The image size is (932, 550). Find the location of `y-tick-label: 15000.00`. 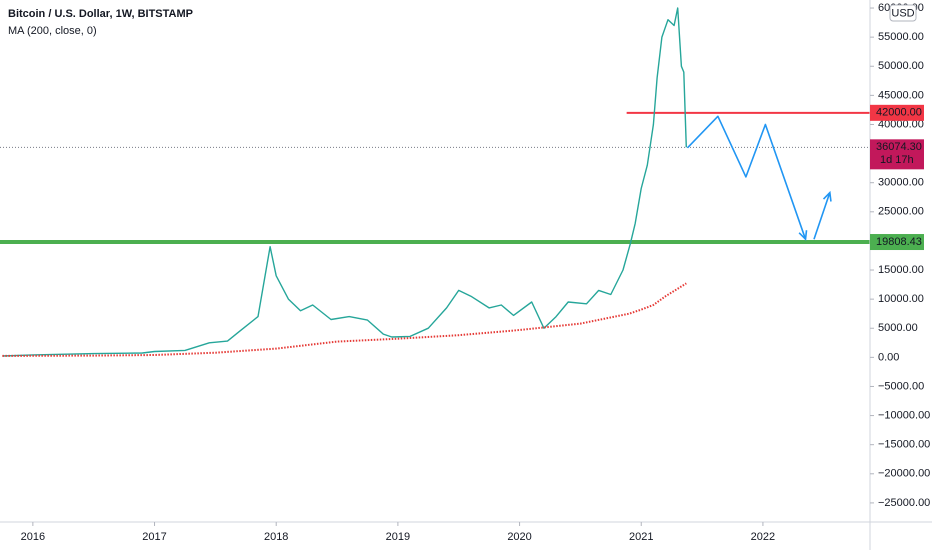

y-tick-label: 15000.00 is located at coordinates (901, 270).